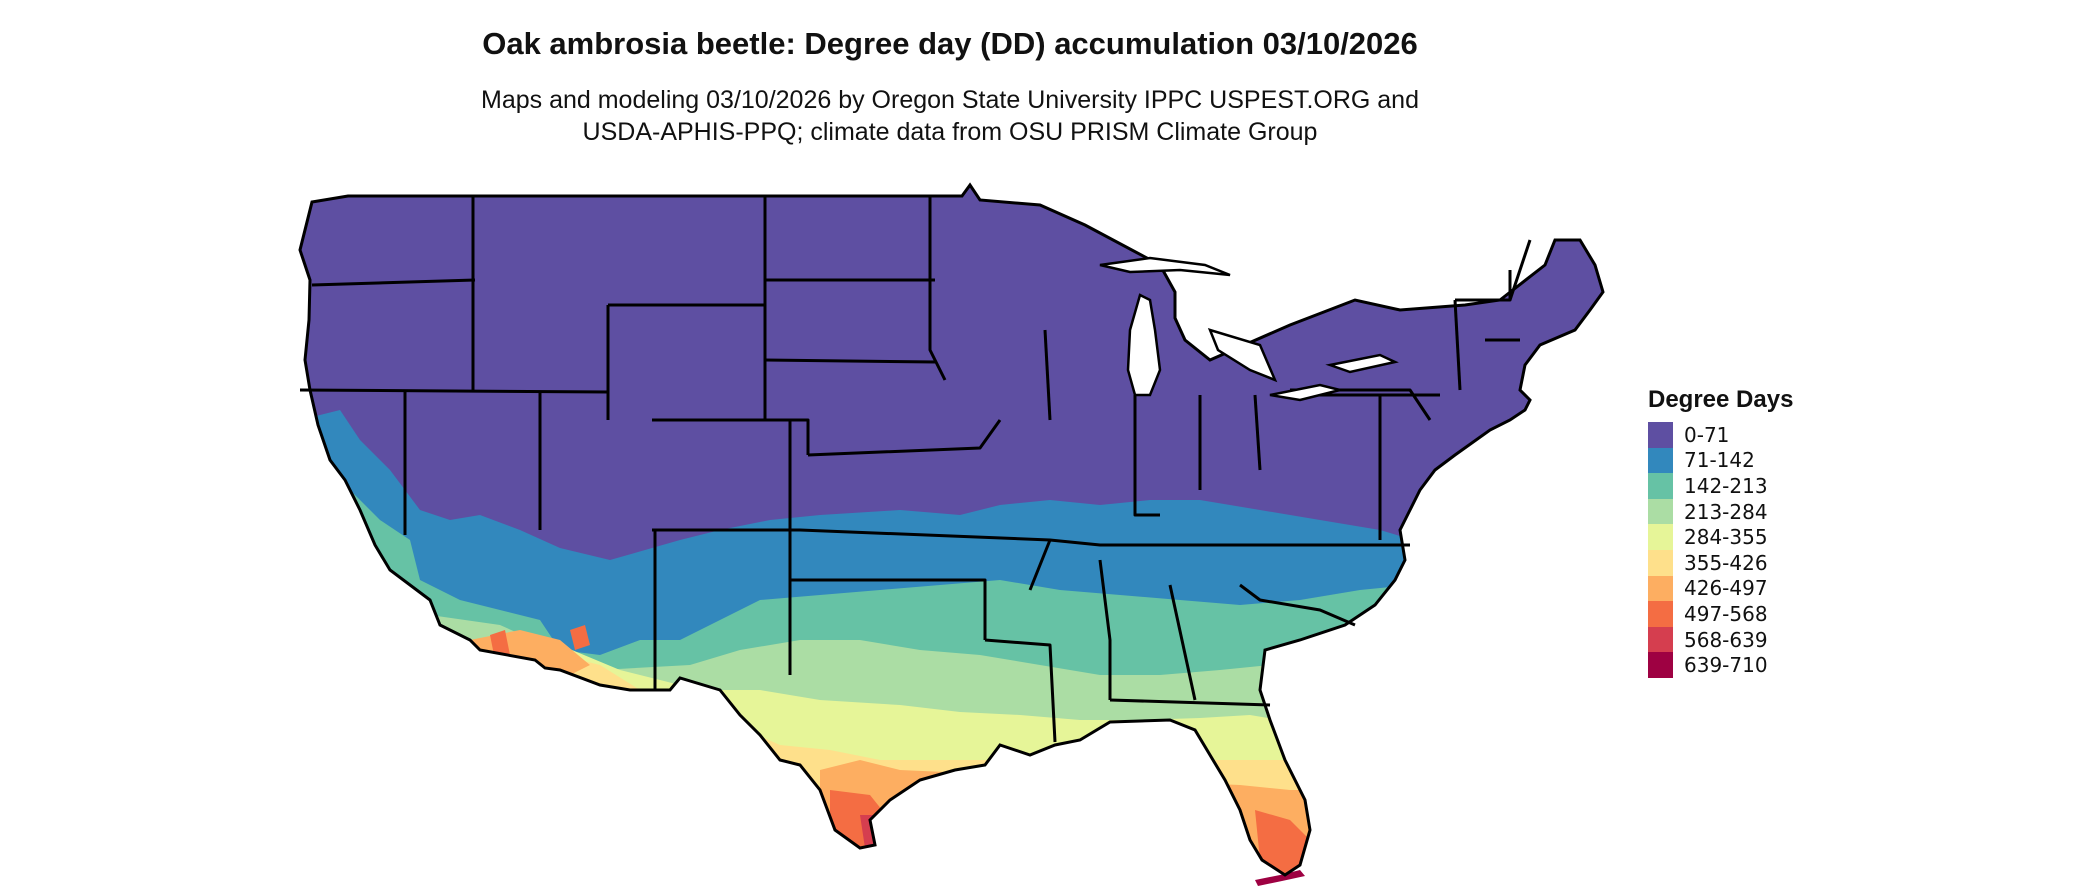 The width and height of the screenshot is (2100, 892). I want to click on legend-item: 213-284, so click(1720, 511).